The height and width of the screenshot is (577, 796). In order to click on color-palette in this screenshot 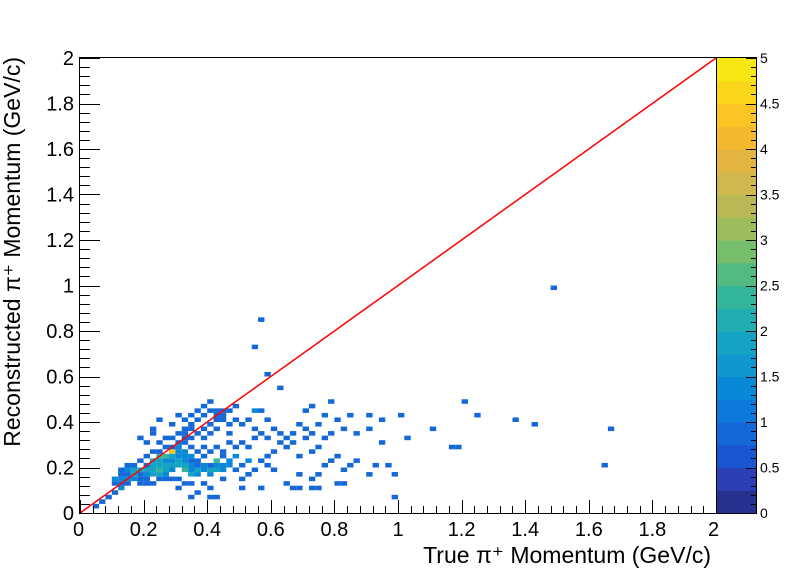, I will do `click(737, 286)`.